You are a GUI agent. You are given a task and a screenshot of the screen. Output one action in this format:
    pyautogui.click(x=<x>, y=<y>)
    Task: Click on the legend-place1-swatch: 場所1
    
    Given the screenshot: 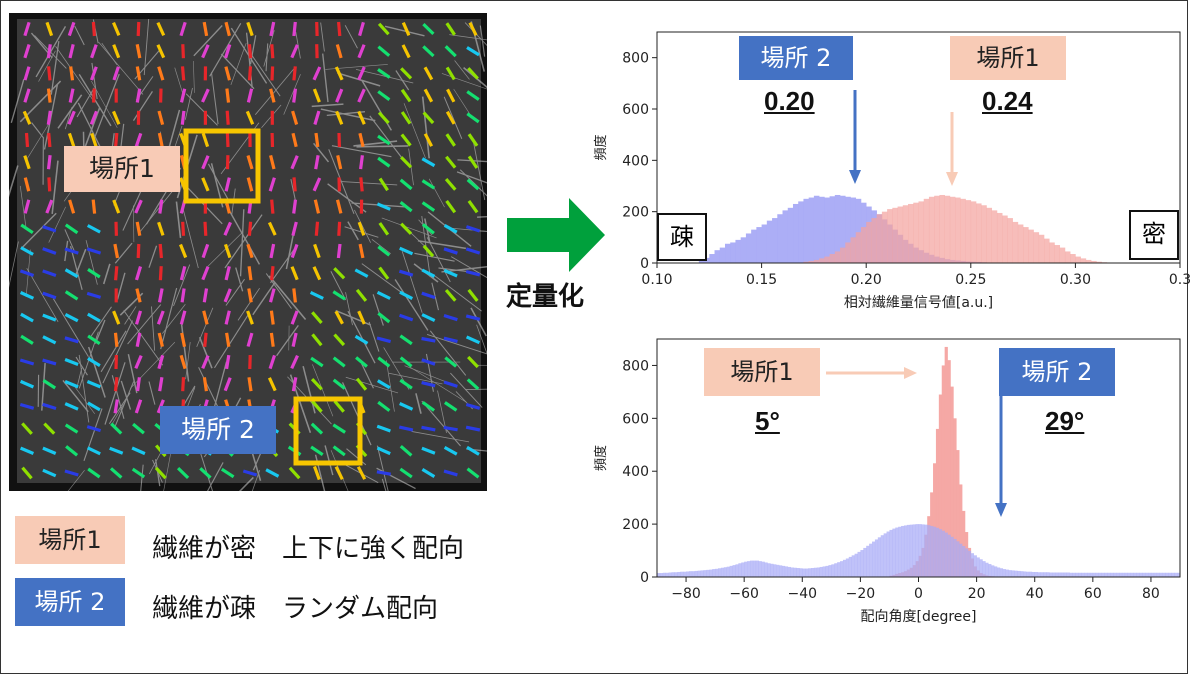 What is the action you would take?
    pyautogui.click(x=70, y=540)
    